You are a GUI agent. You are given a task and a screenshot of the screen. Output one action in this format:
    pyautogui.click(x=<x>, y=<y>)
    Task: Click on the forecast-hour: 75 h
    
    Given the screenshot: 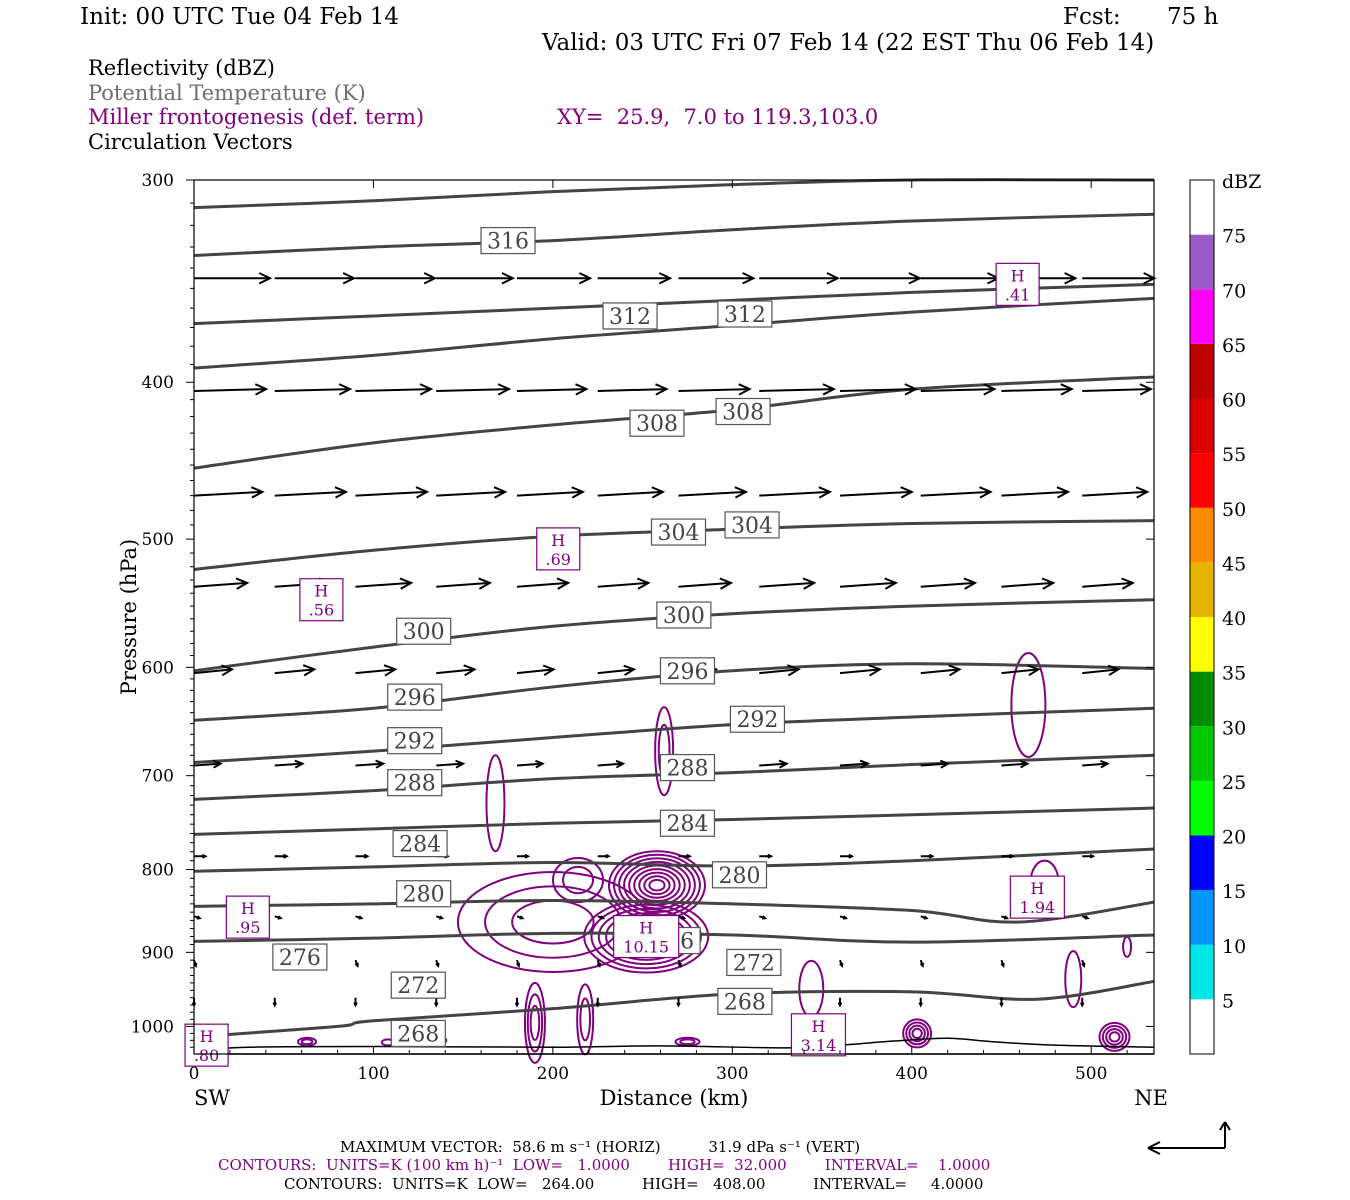 What is the action you would take?
    pyautogui.click(x=1193, y=17)
    